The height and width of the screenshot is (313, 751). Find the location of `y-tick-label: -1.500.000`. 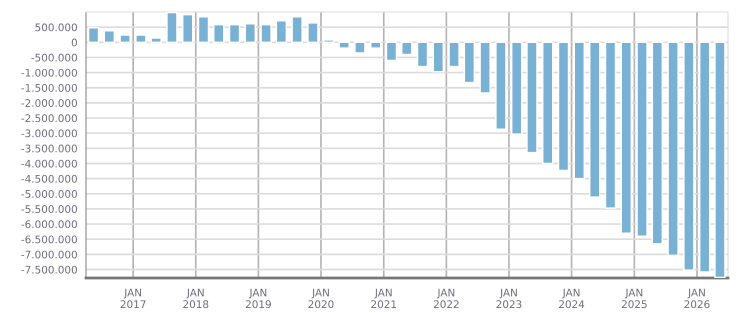

y-tick-label: -1.500.000 is located at coordinates (49, 88).